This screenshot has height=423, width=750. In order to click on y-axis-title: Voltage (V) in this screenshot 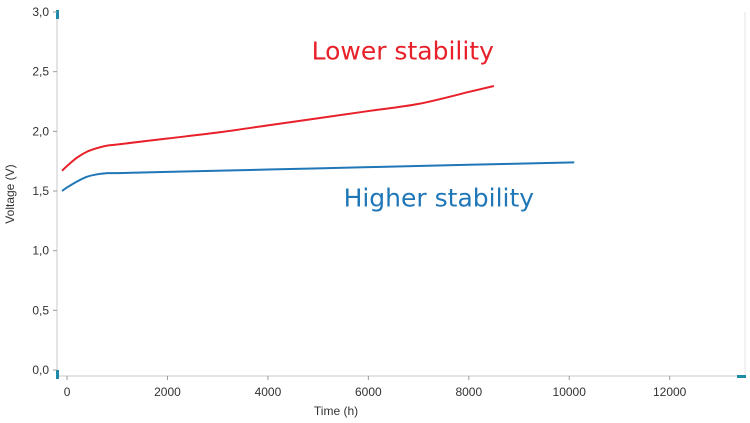, I will do `click(10, 193)`.